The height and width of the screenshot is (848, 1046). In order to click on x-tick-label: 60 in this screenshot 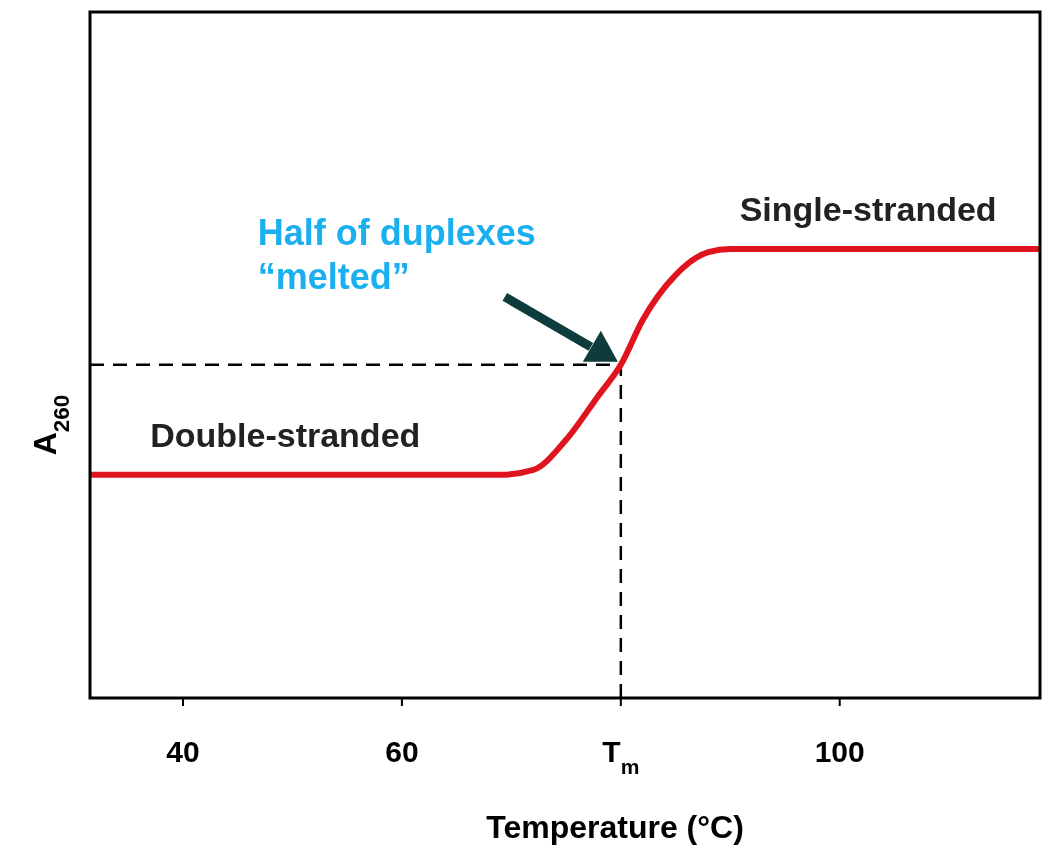, I will do `click(402, 751)`.